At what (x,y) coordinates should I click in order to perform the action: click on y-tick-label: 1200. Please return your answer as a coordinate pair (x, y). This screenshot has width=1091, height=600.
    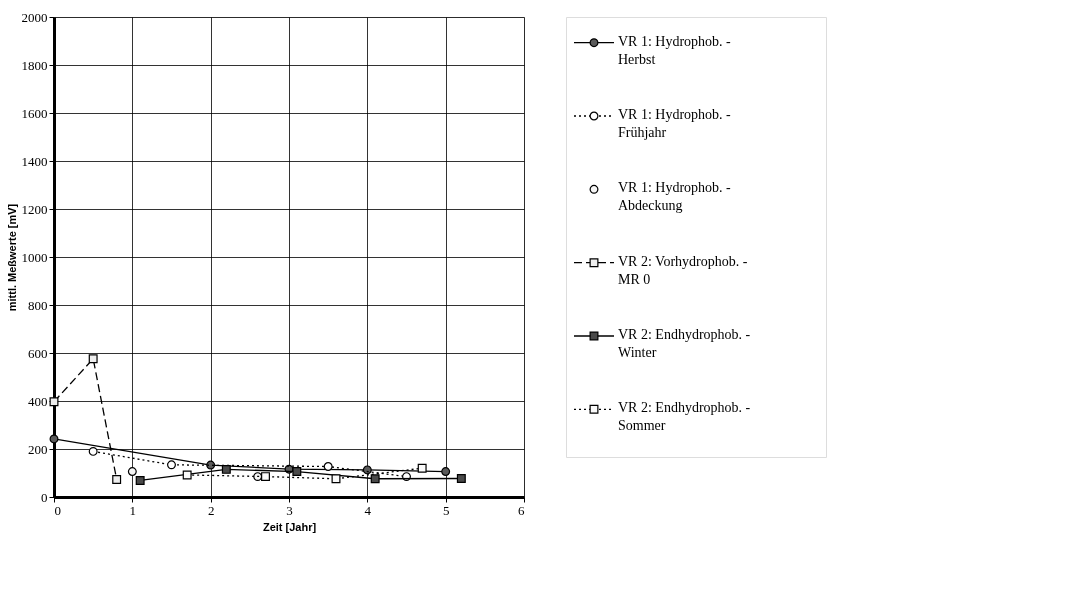
    Looking at the image, I should click on (34, 209).